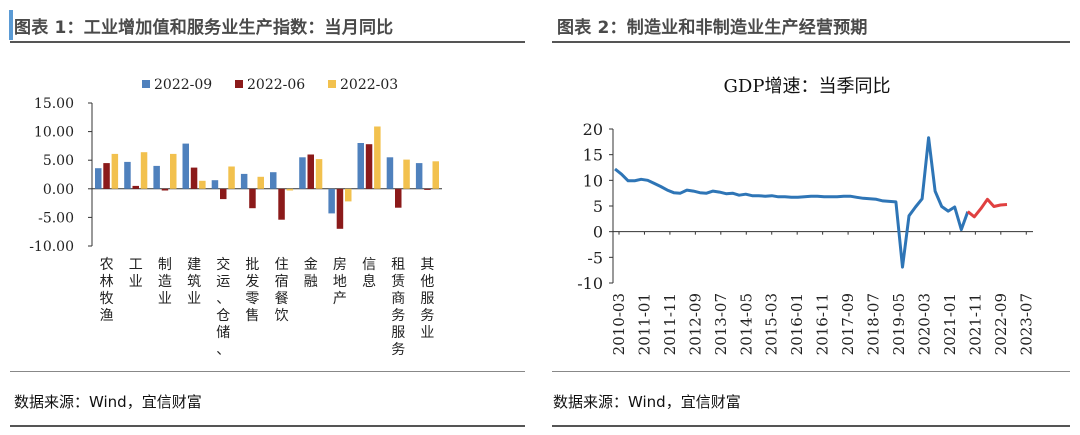 This screenshot has height=435, width=1080. Describe the element at coordinates (670, 324) in the screenshot. I see `x-tick-label: 2011-11` at that location.